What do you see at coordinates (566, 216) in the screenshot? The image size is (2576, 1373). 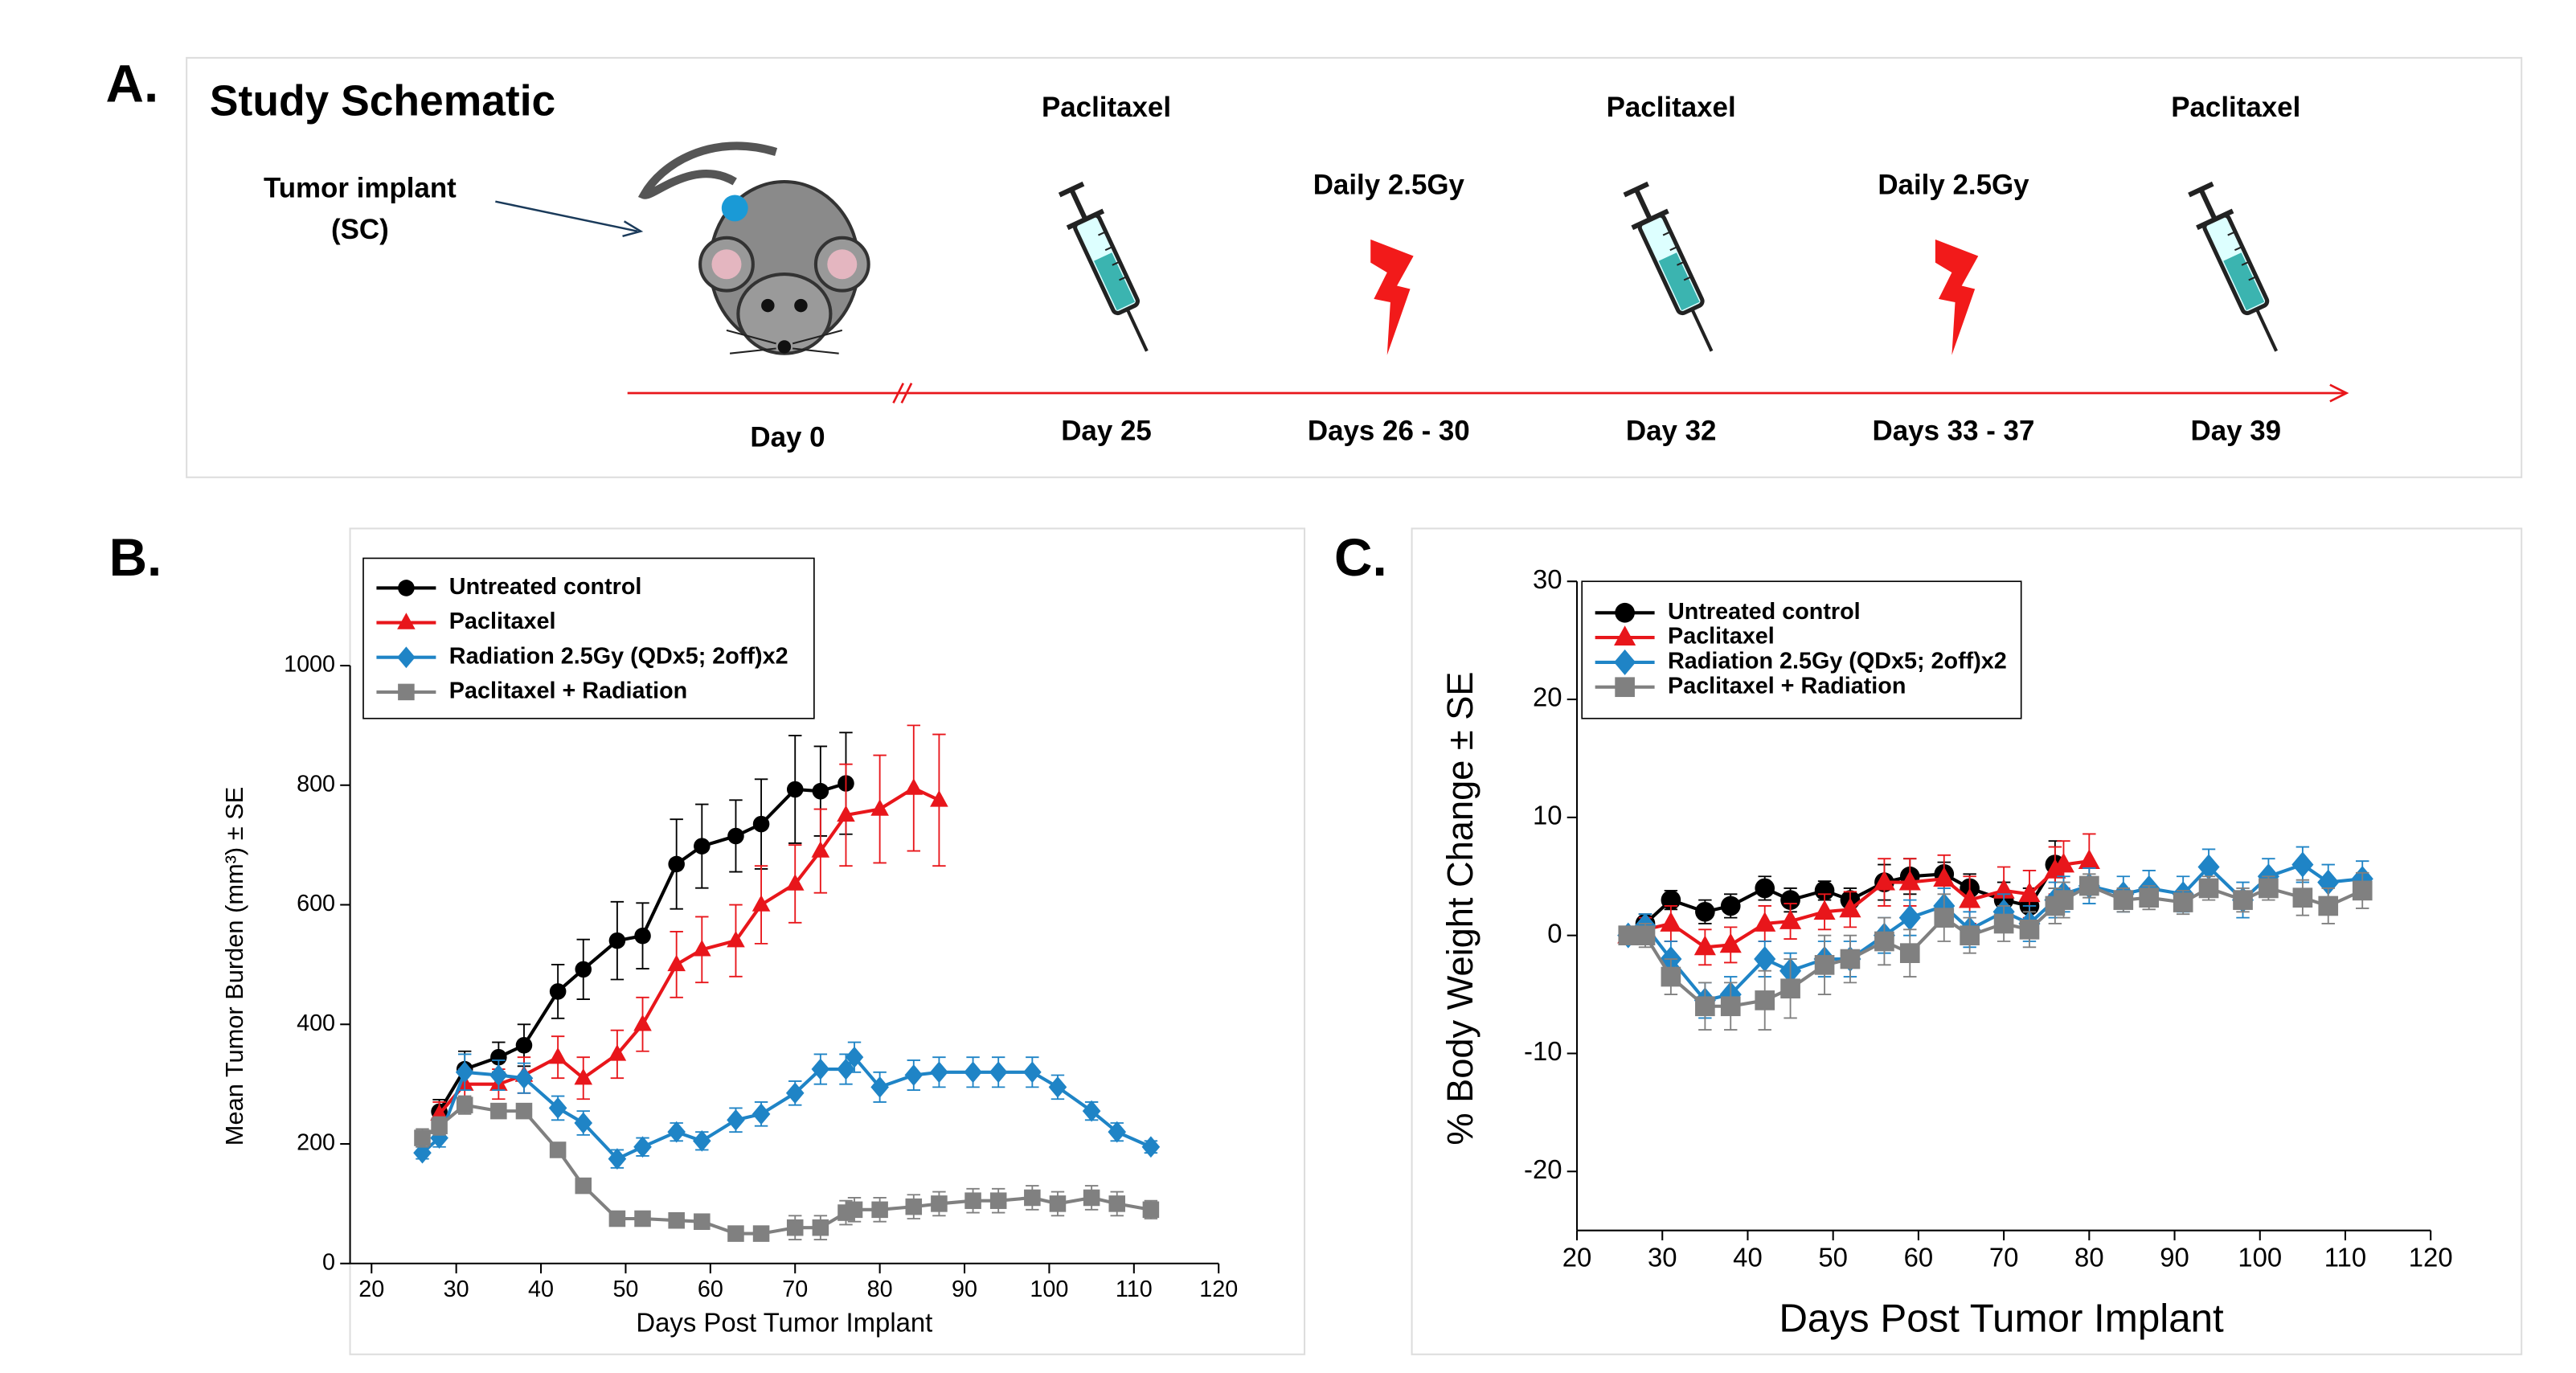 I see `implant-arrow` at bounding box center [566, 216].